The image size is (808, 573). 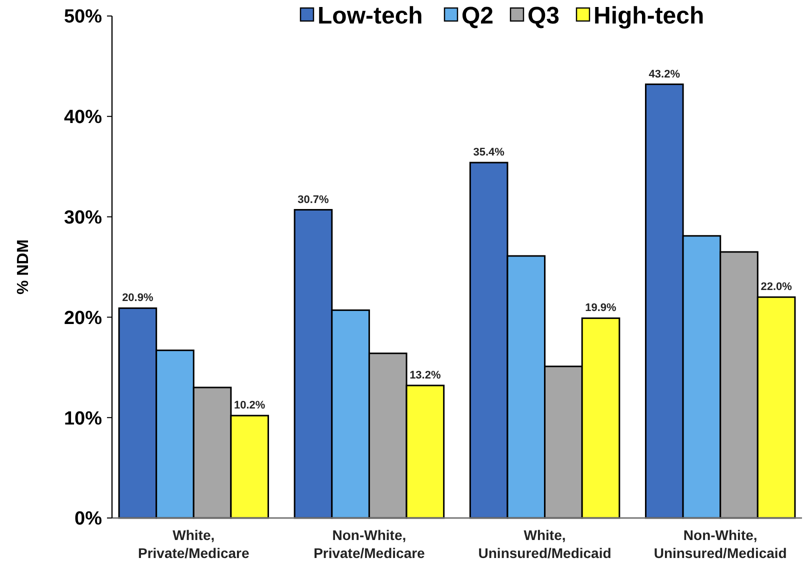 I want to click on legend-label: High-tech, so click(x=649, y=16).